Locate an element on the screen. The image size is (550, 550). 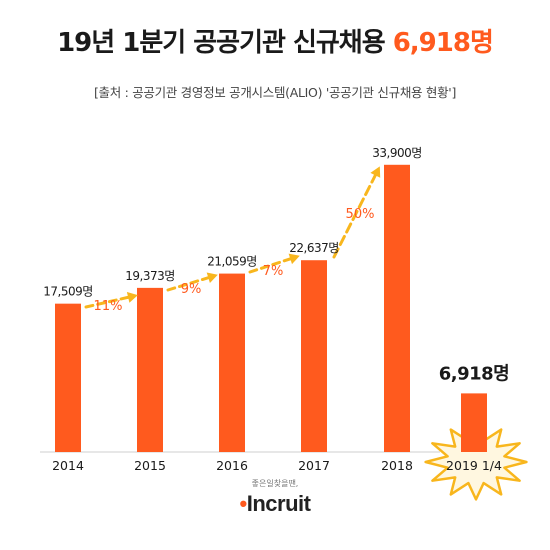
value-label: 19,373명 is located at coordinates (150, 276).